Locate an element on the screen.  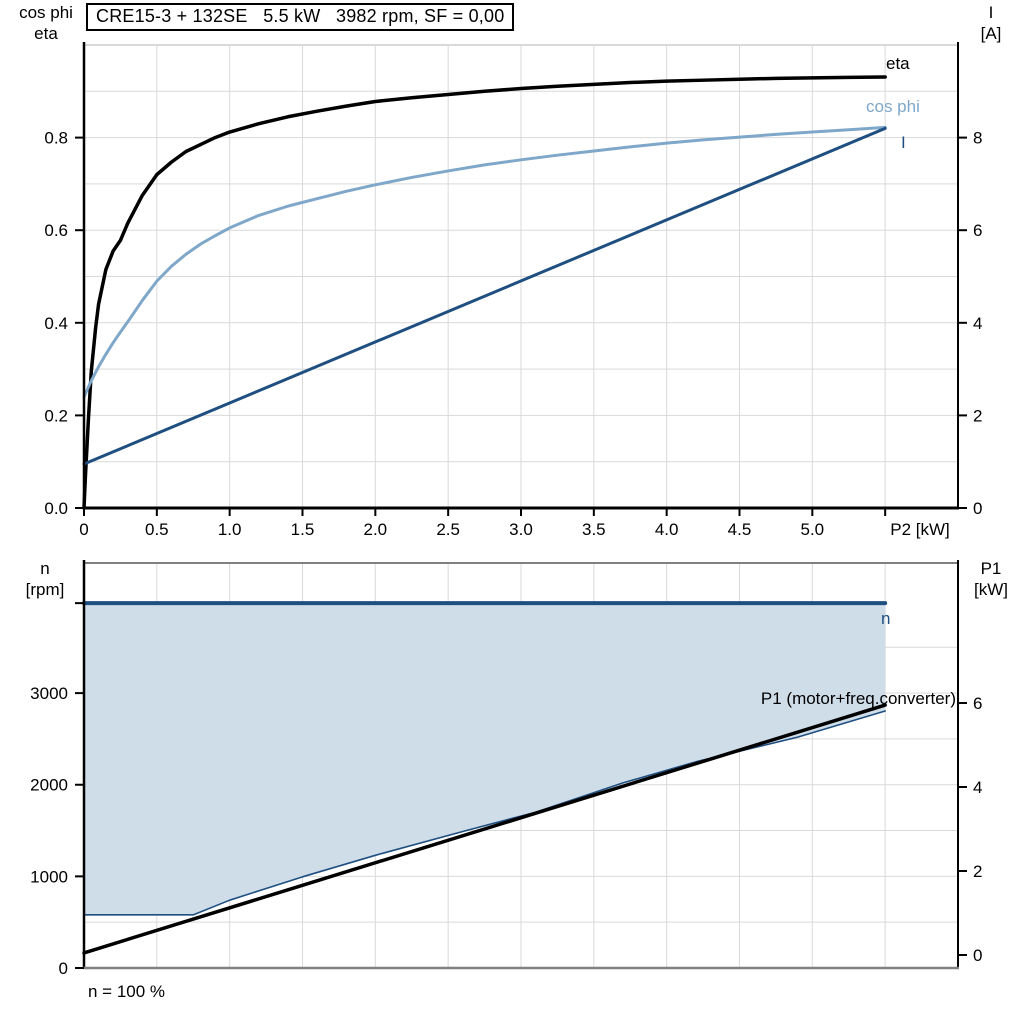
top-left-axis-label-line2: eta is located at coordinates (46, 33).